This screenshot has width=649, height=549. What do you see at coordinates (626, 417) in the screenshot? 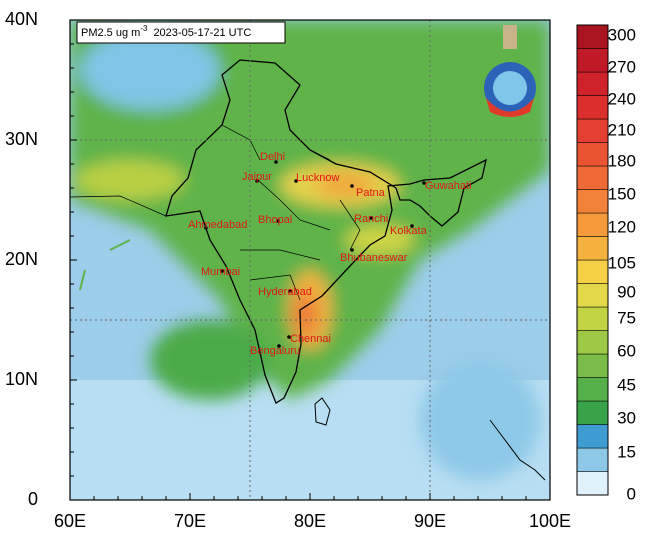
I see `colorbar-label: 30` at bounding box center [626, 417].